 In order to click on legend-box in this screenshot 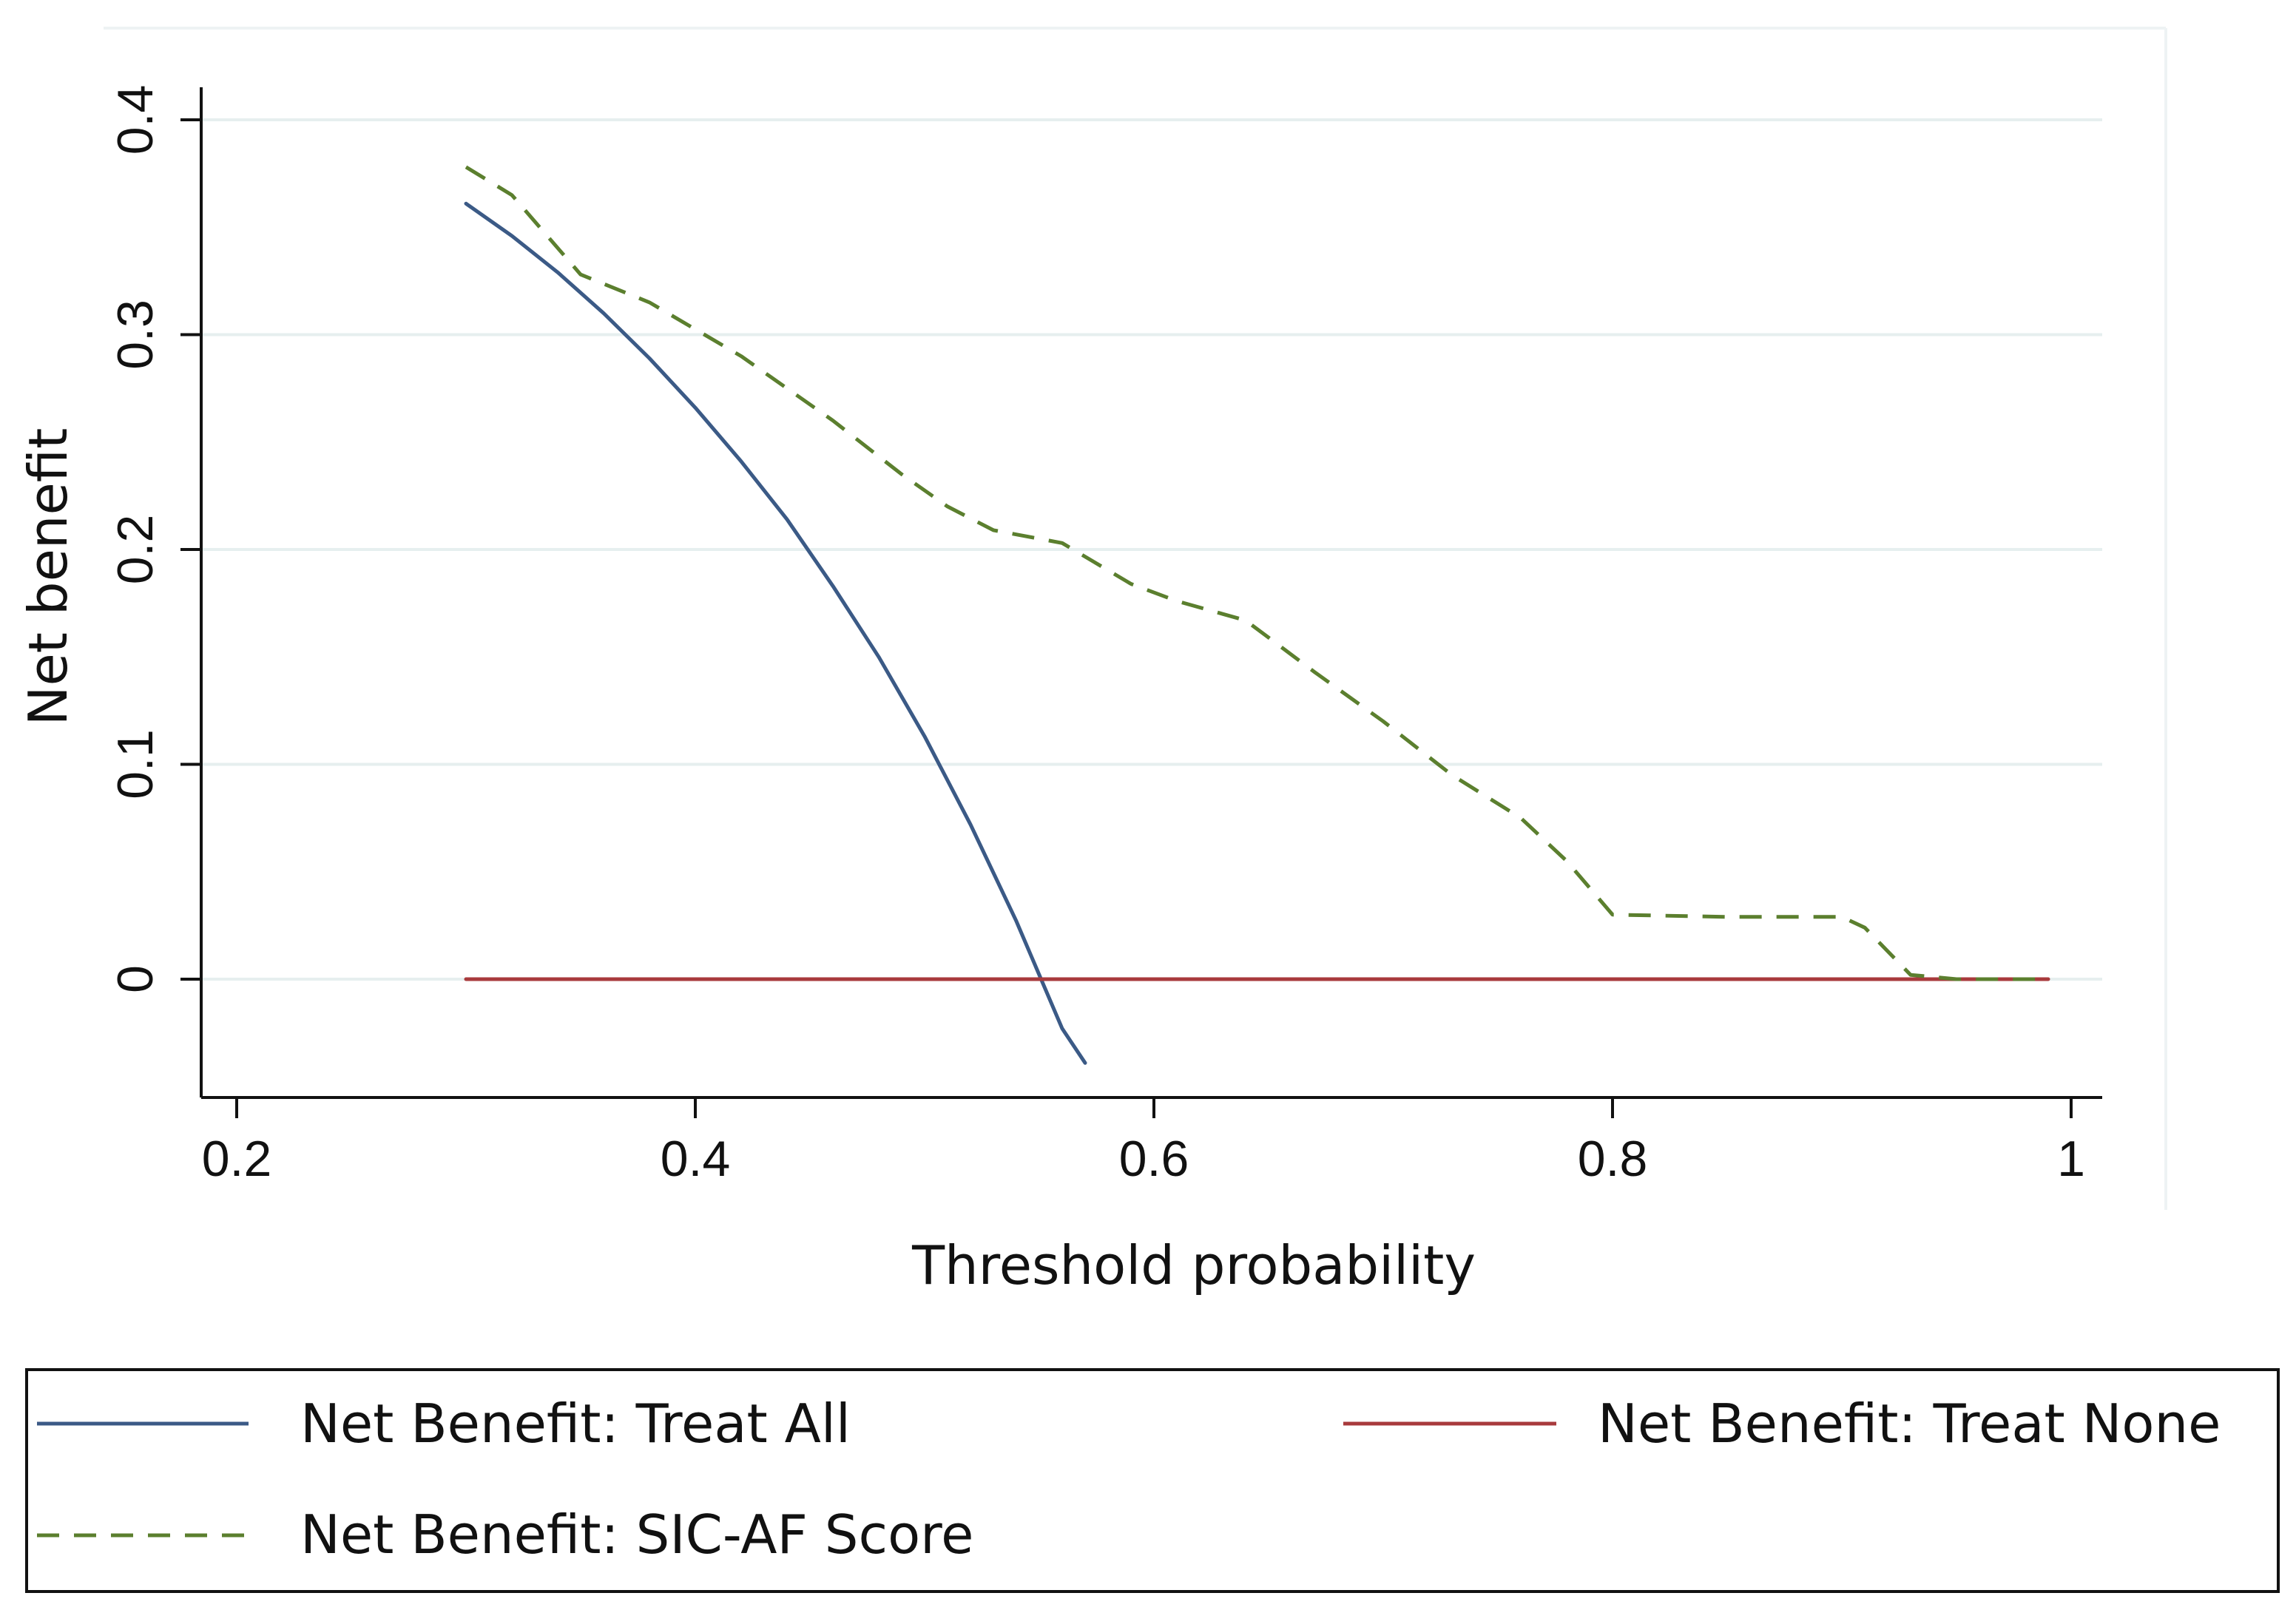, I will do `click(1153, 1480)`.